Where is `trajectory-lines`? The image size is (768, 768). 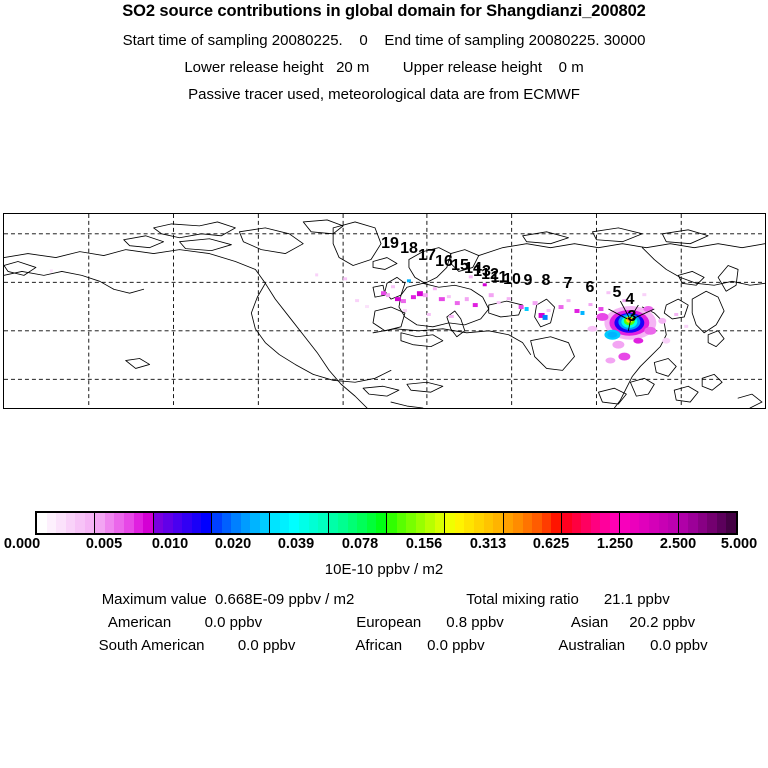
trajectory-lines is located at coordinates (631, 315).